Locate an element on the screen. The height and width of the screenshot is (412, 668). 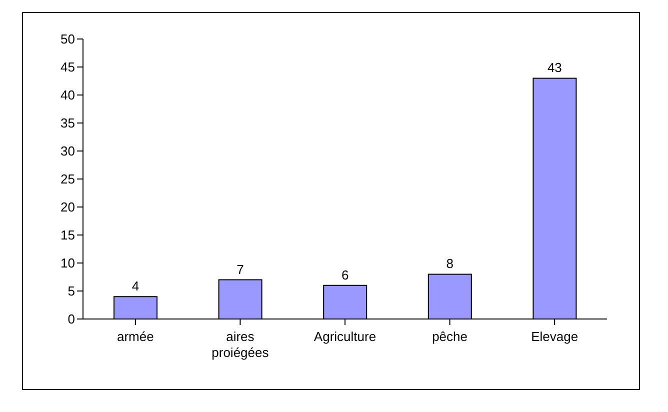
data-label: 4 is located at coordinates (136, 286).